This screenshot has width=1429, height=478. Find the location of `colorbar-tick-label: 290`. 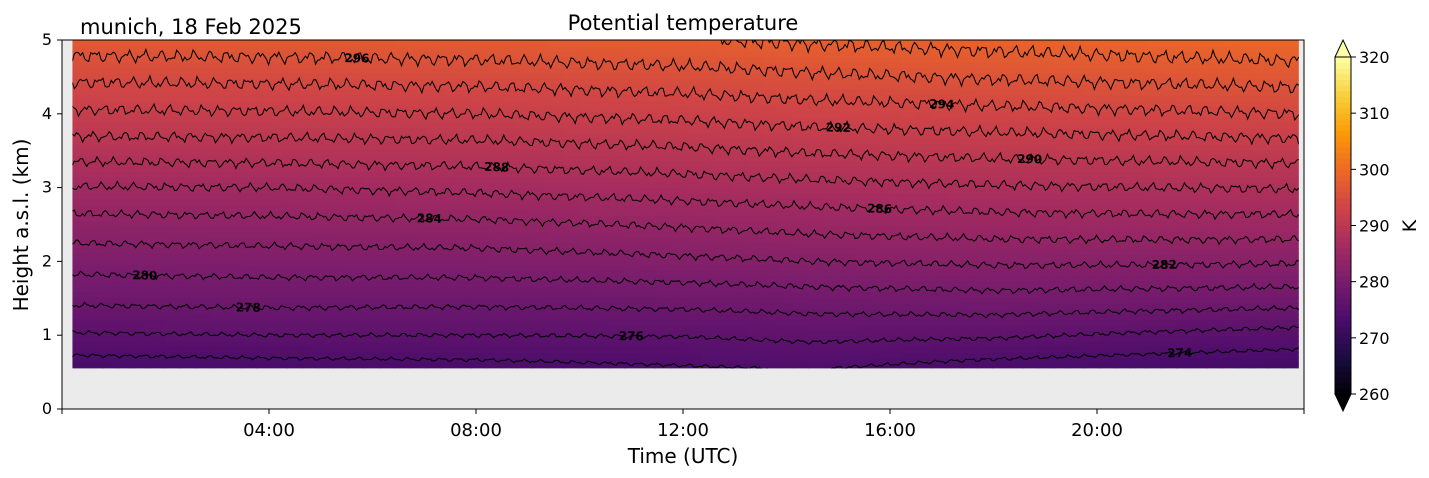

colorbar-tick-label: 290 is located at coordinates (1374, 226).